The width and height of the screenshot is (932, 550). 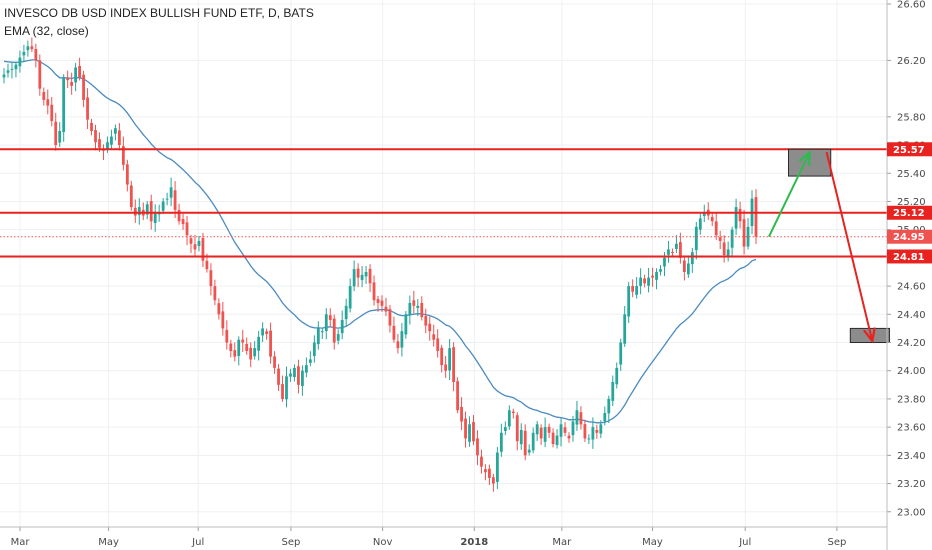 What do you see at coordinates (788, 196) in the screenshot?
I see `projection-up-arrow` at bounding box center [788, 196].